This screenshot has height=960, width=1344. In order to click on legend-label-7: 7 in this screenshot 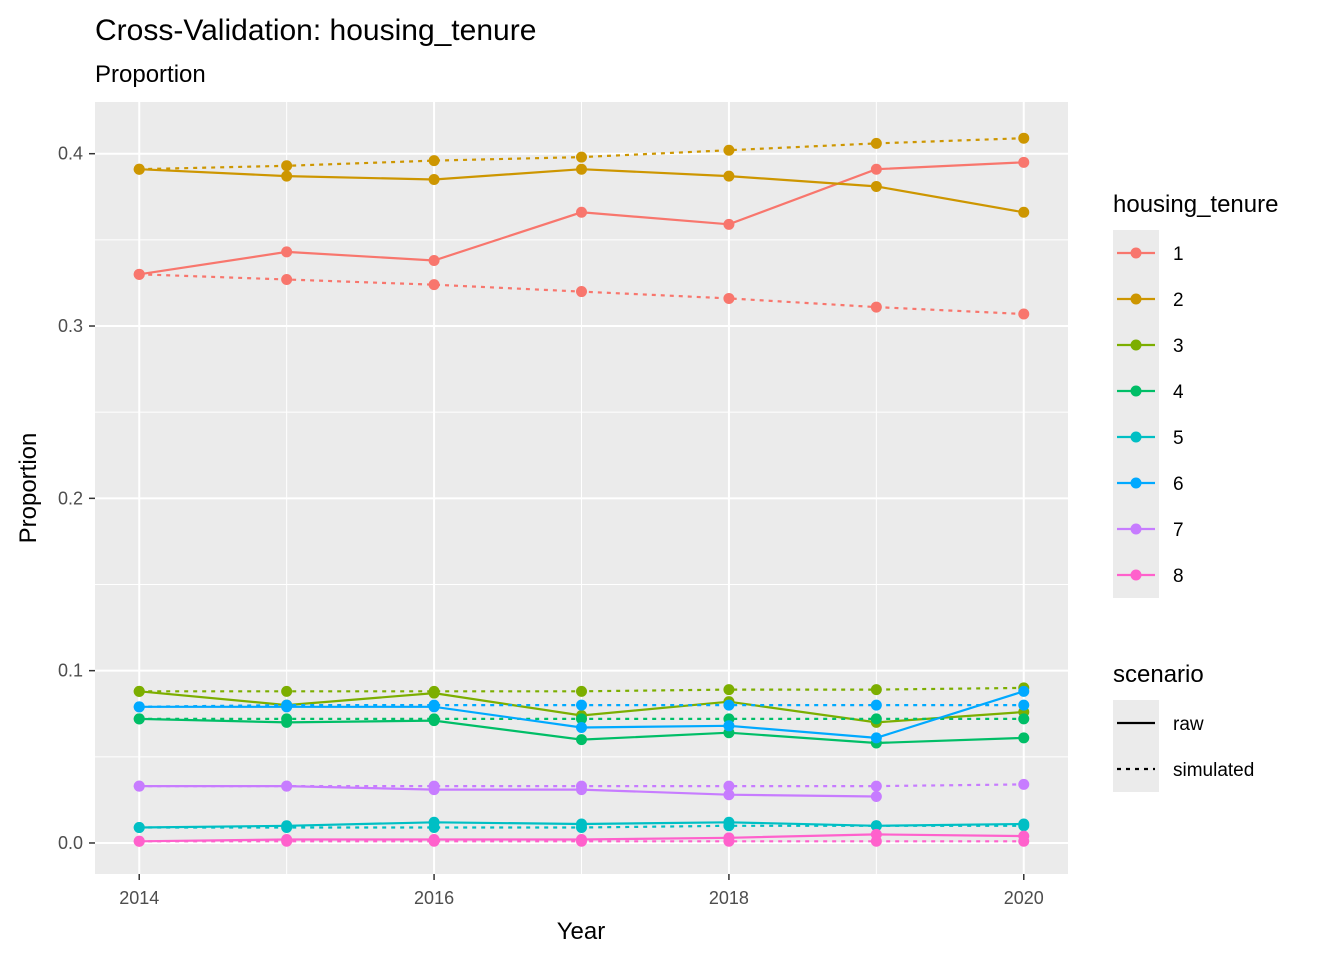, I will do `click(1178, 530)`.